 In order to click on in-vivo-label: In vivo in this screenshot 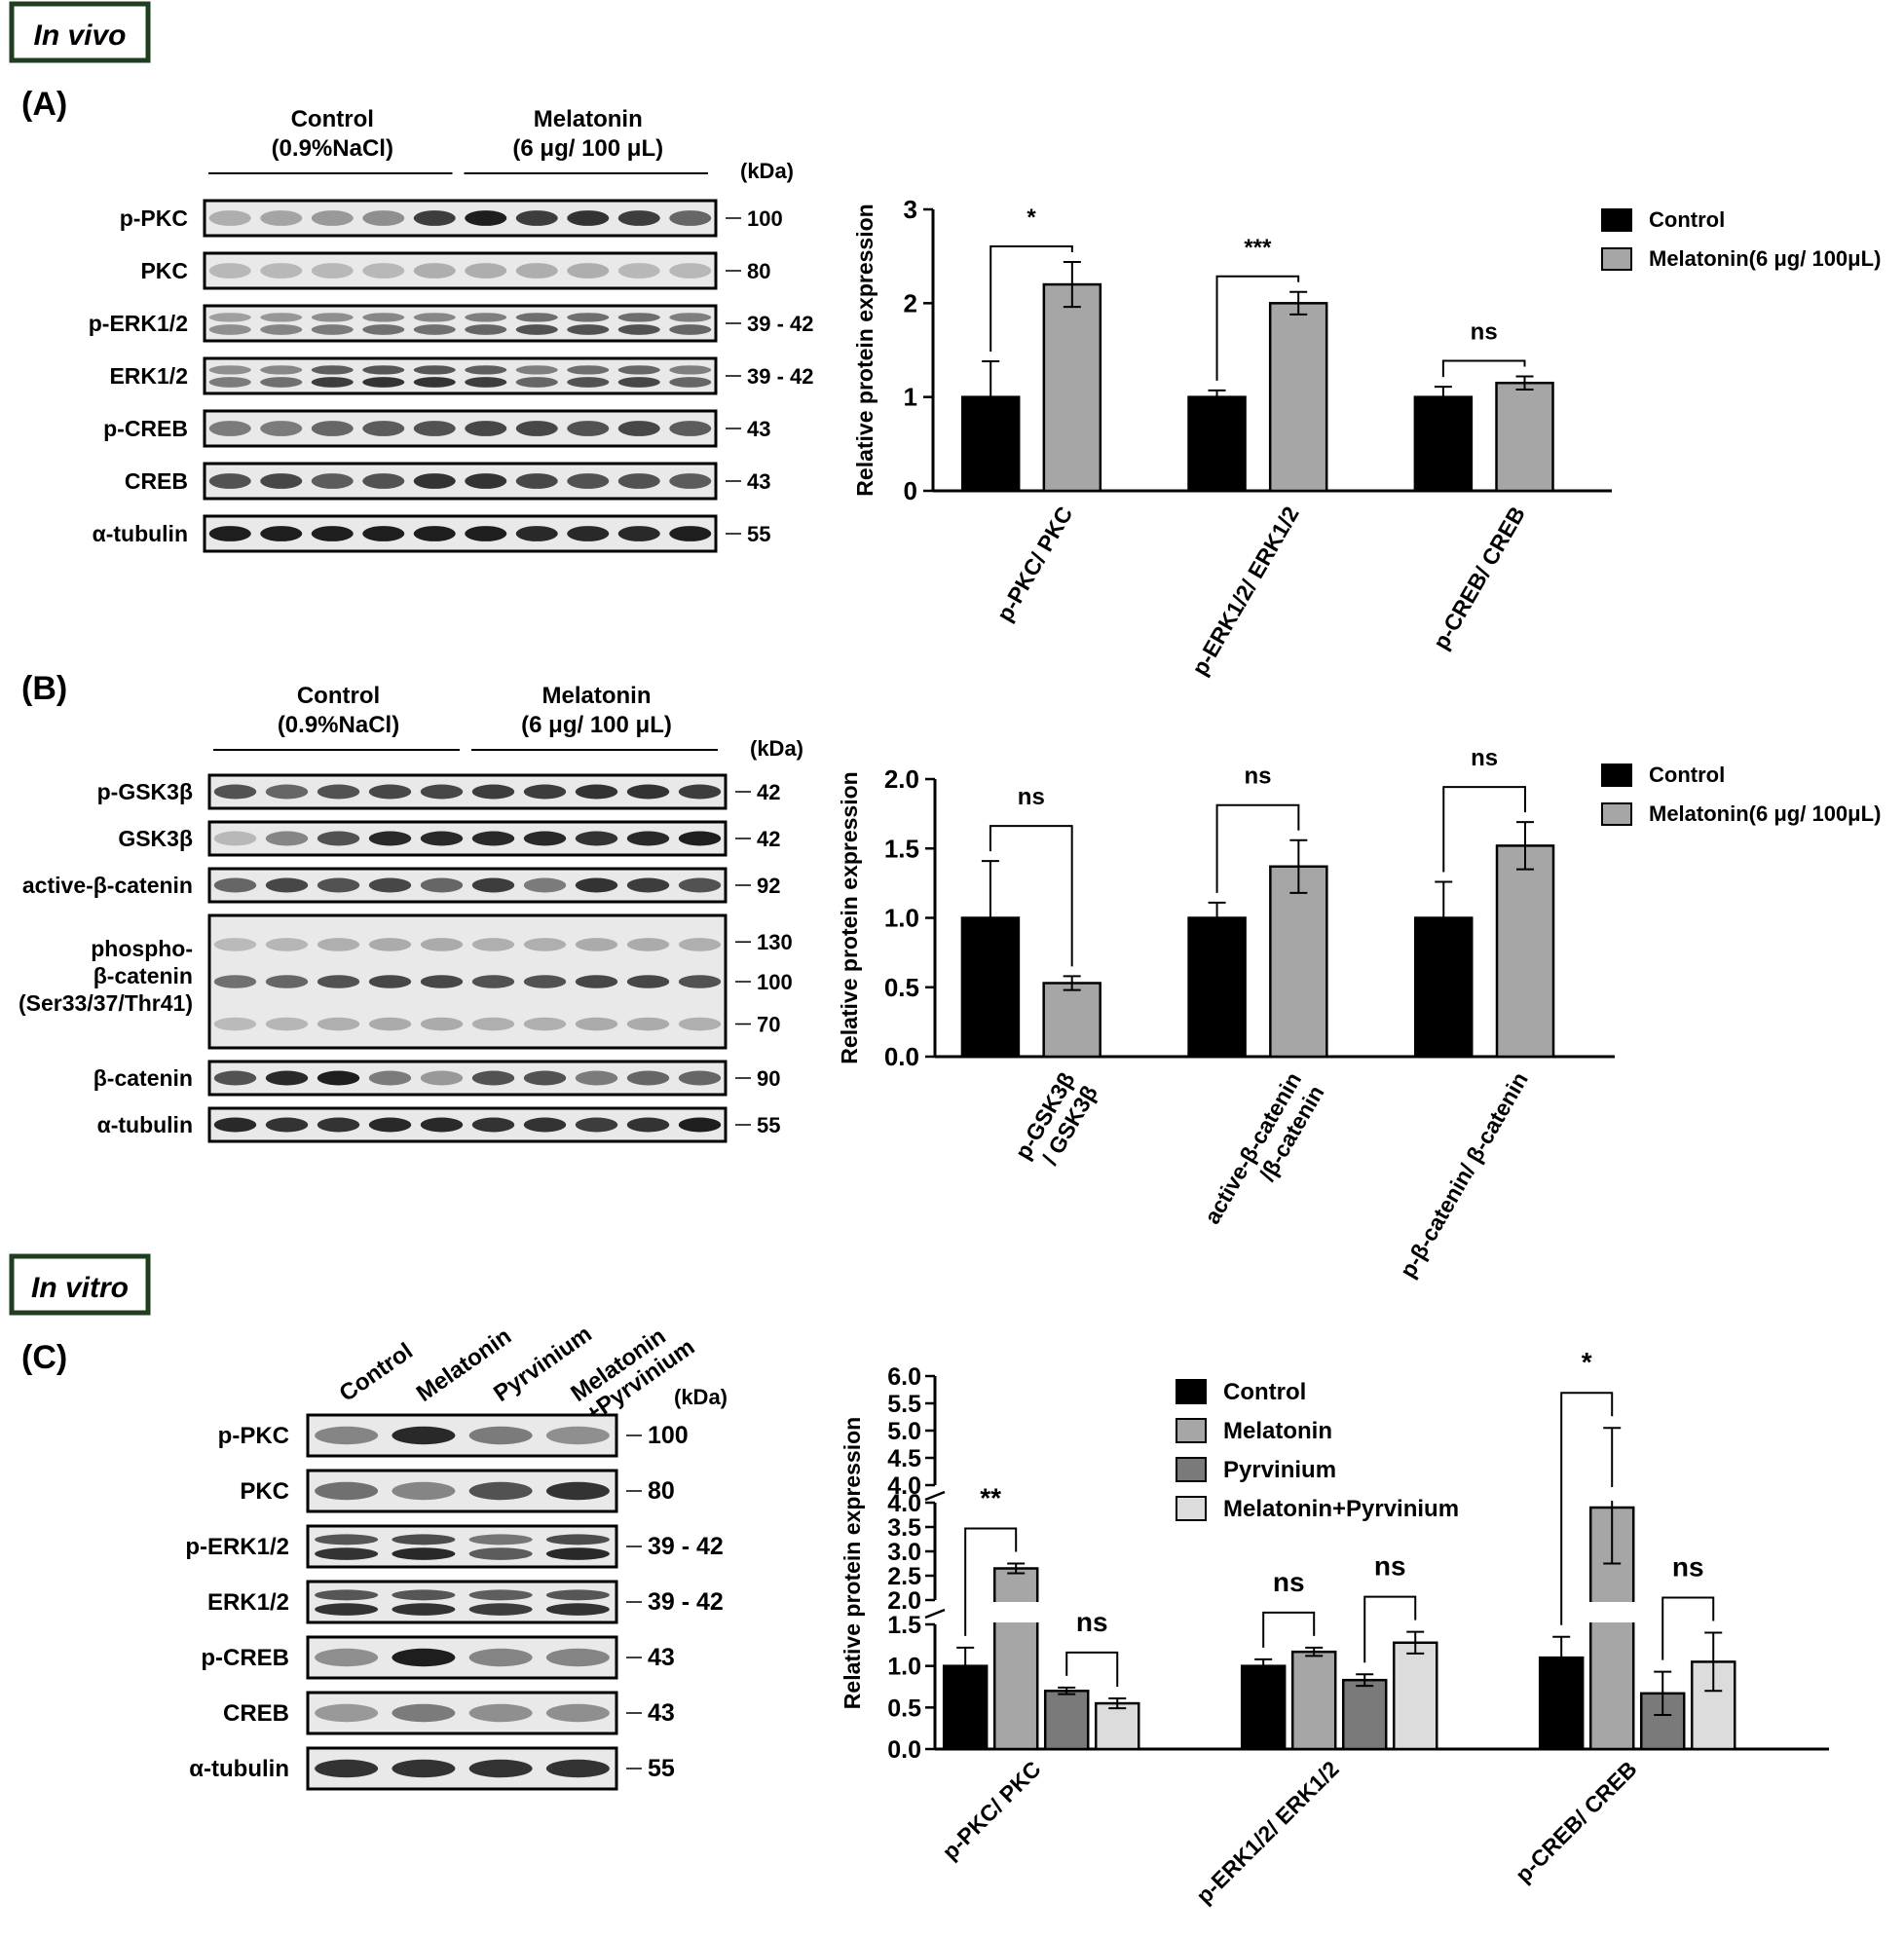, I will do `click(79, 35)`.